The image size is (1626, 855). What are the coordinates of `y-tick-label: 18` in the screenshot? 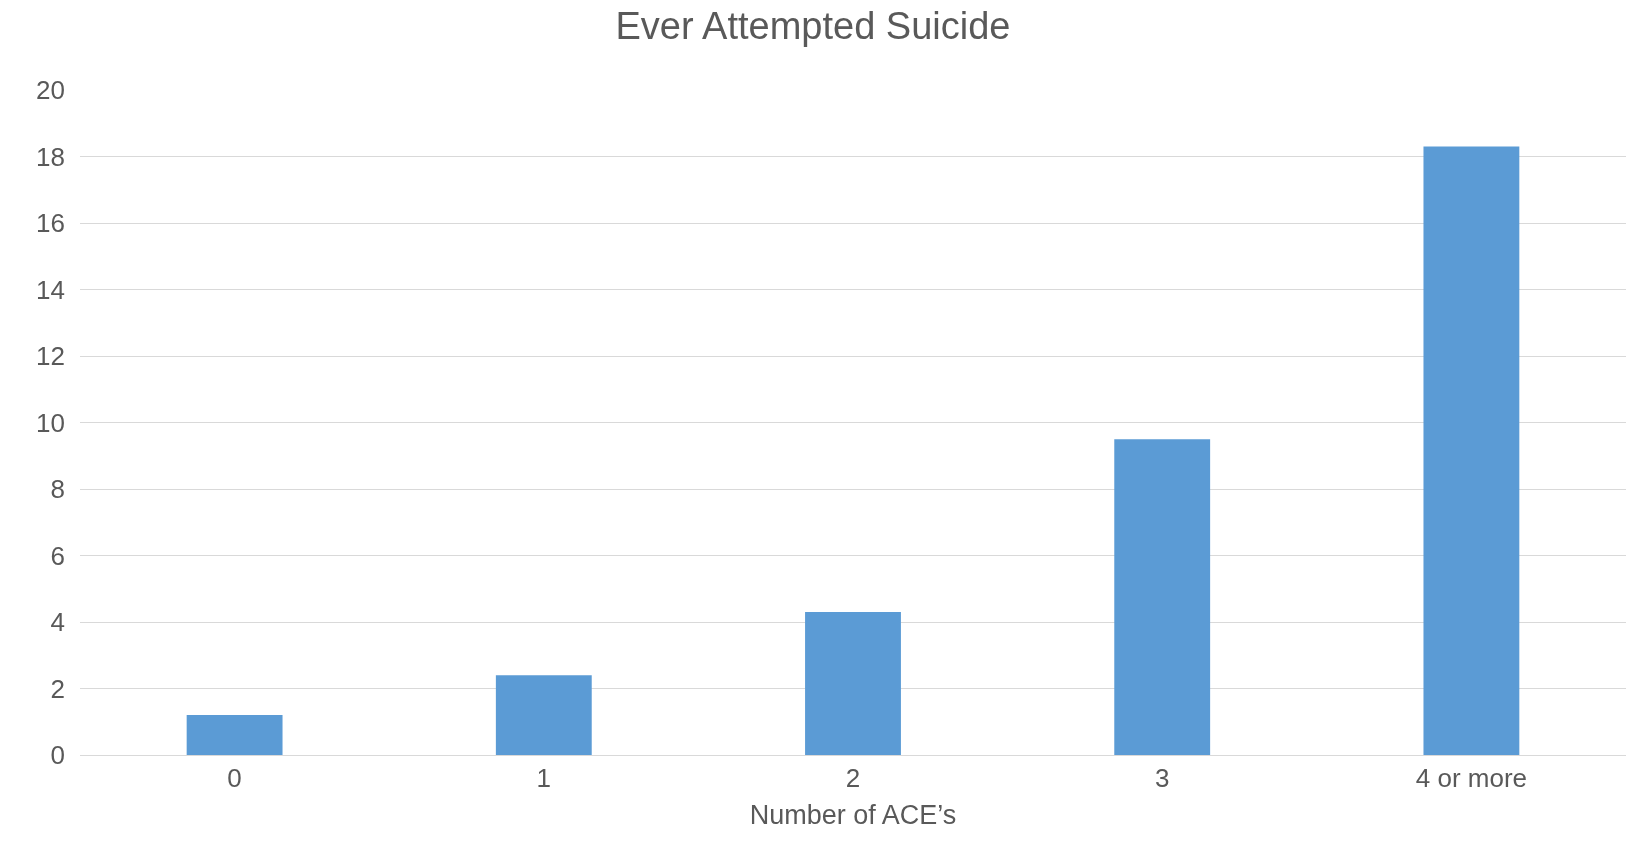 It's located at (50, 156).